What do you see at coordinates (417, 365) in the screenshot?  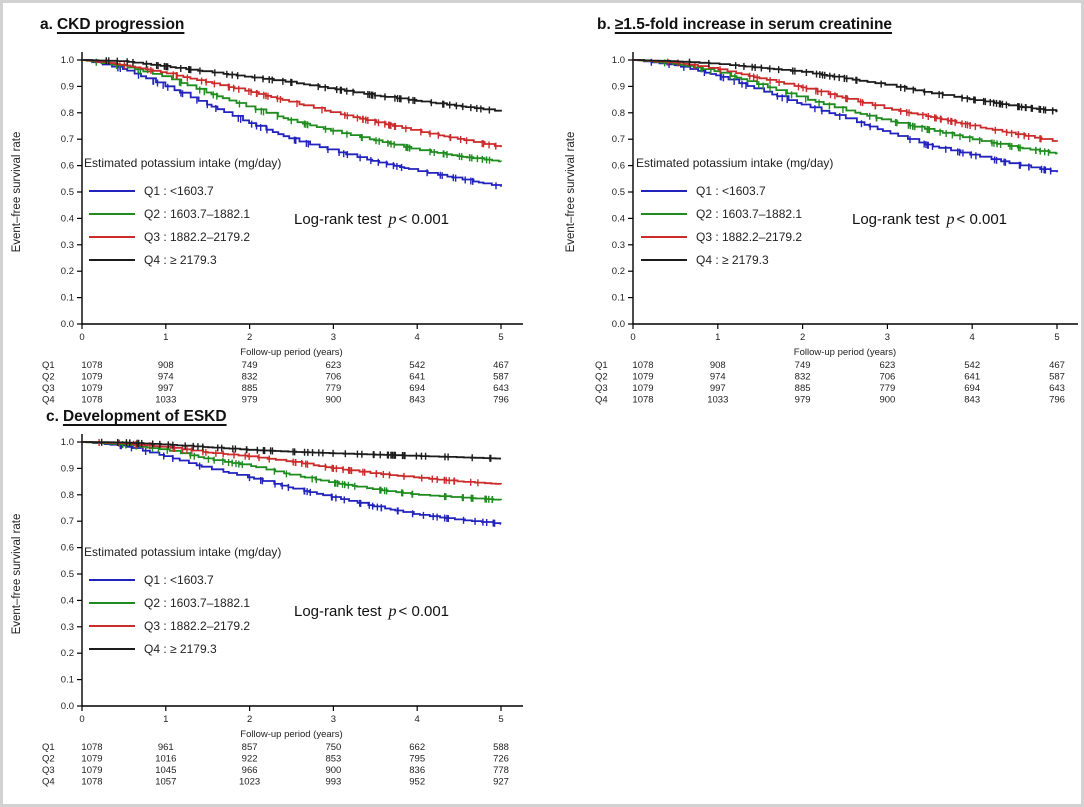 I see `risk-count: 542` at bounding box center [417, 365].